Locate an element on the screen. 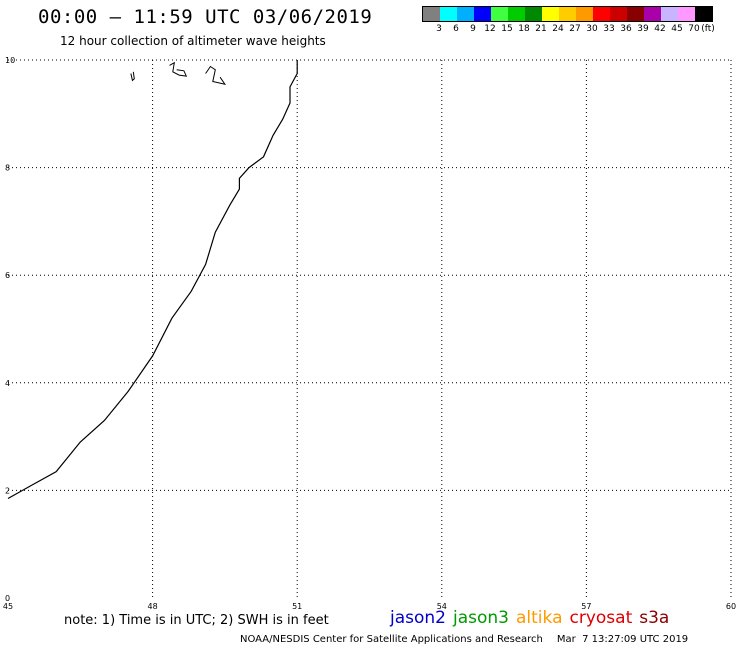 This screenshot has width=740, height=650. y-tick-label: 10 is located at coordinates (10, 60).